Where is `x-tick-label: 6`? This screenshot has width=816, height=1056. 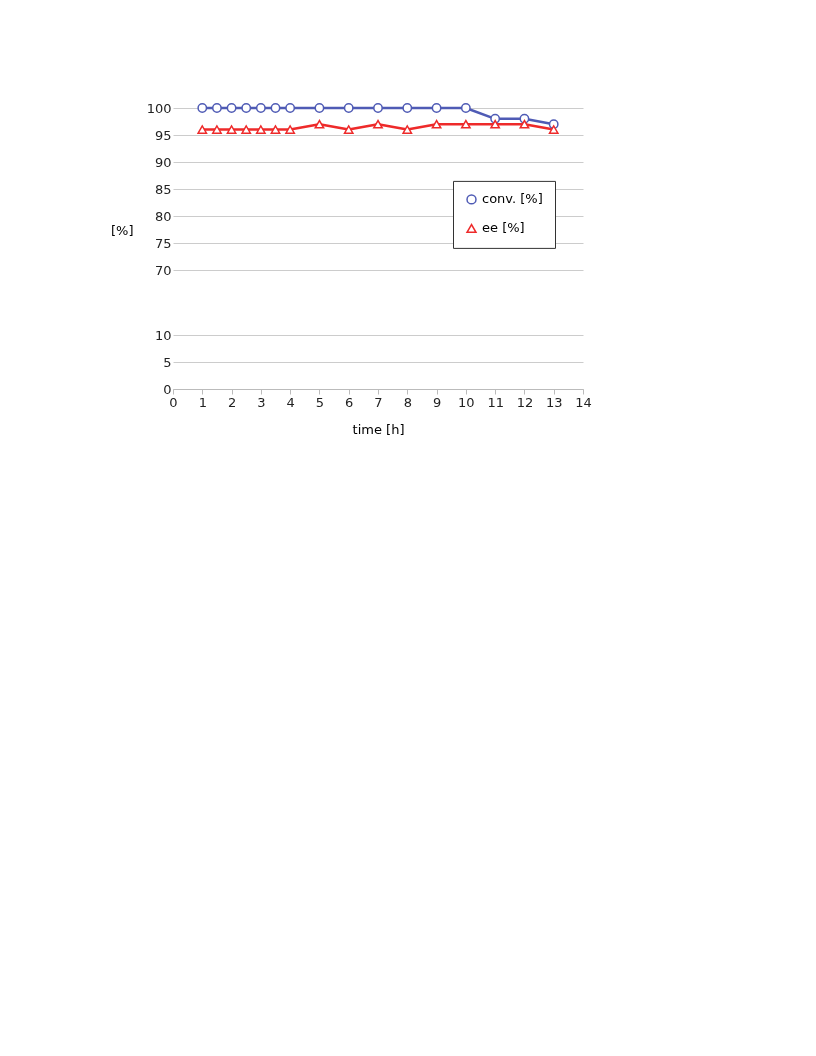 x-tick-label: 6 is located at coordinates (349, 402).